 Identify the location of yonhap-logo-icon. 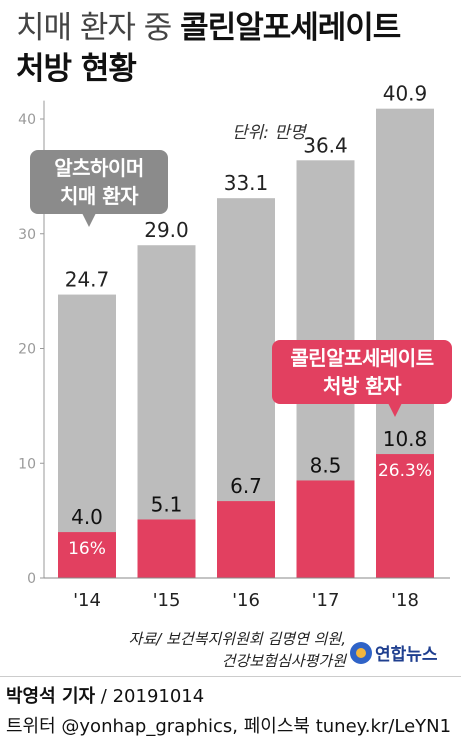
(361, 652).